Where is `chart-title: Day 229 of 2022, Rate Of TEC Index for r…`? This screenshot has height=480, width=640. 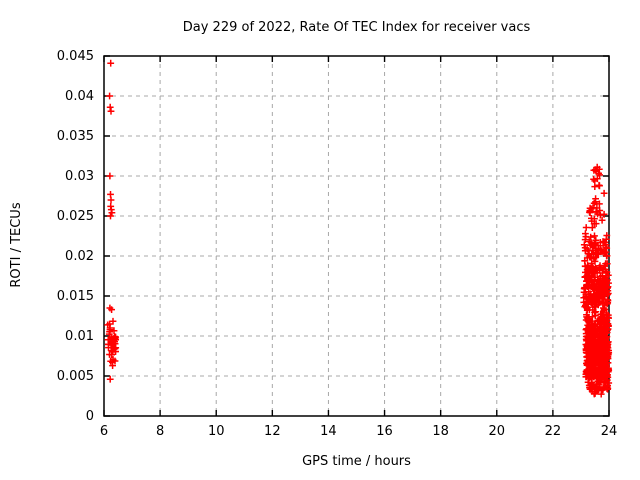 chart-title: Day 229 of 2022, Rate Of TEC Index for r… is located at coordinates (356, 27).